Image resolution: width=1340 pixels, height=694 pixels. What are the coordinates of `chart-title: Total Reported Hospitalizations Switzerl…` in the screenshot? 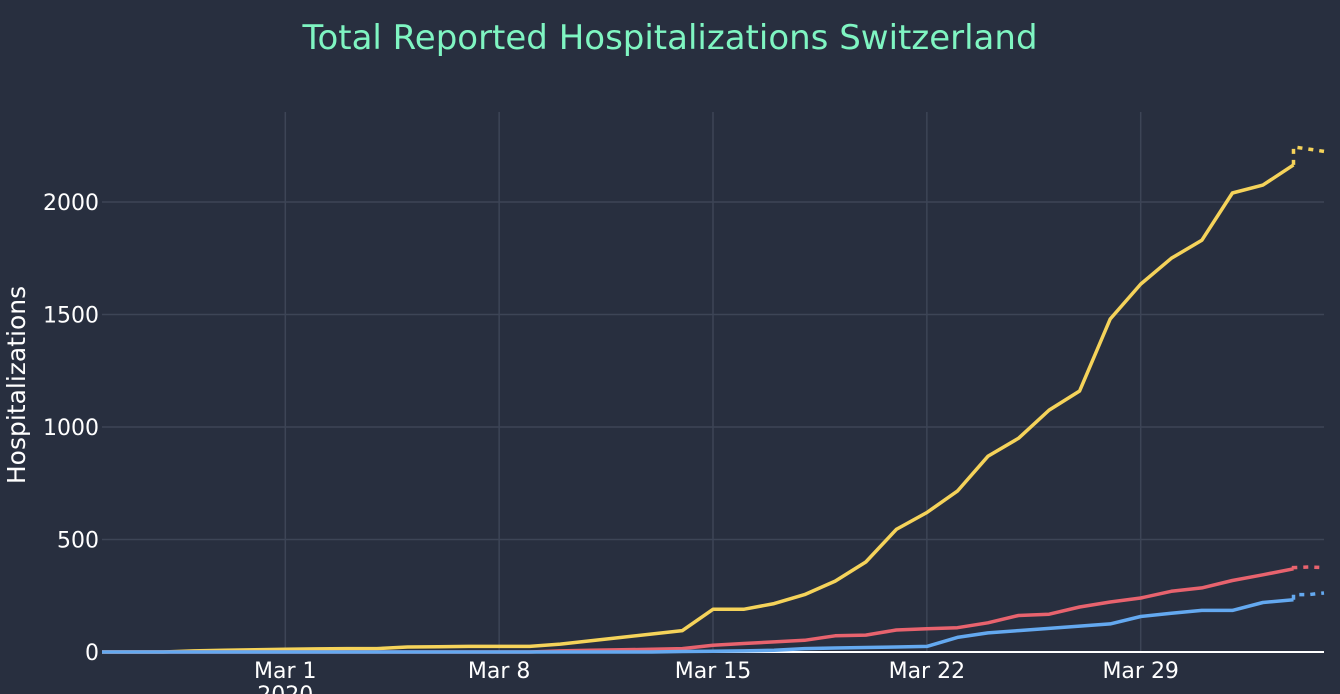 It's located at (670, 38).